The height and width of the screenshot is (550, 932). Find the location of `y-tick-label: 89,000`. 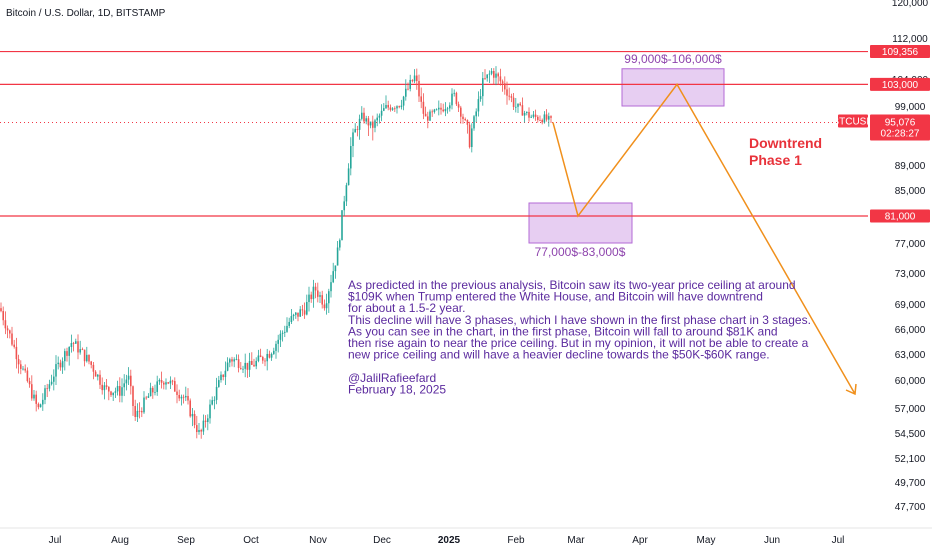

y-tick-label: 89,000 is located at coordinates (910, 166).